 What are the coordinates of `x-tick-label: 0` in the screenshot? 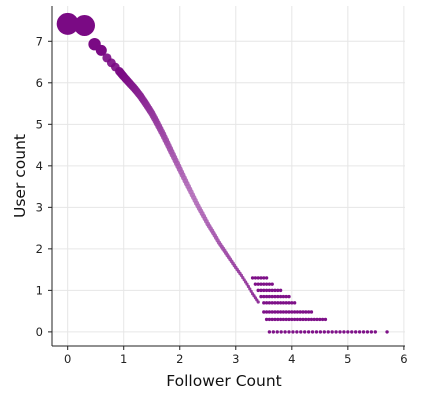 It's located at (67, 359).